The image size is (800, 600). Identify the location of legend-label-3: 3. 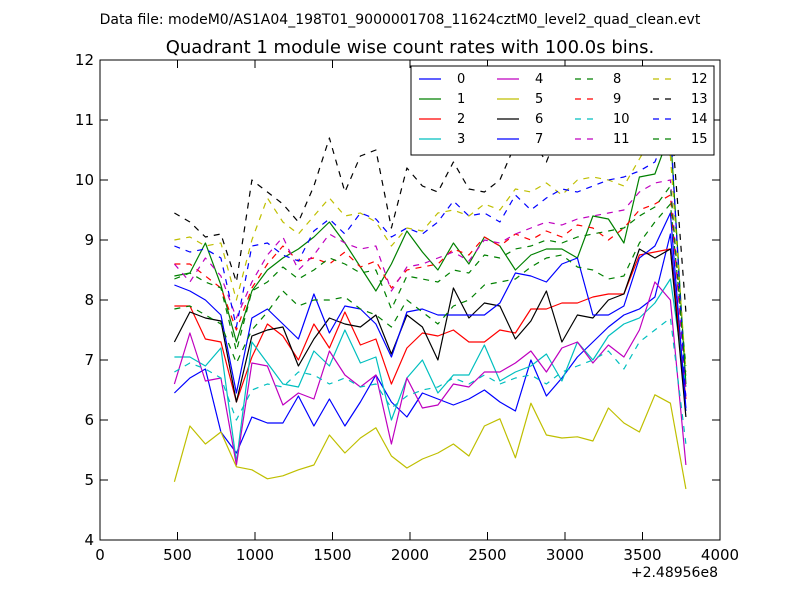
(461, 139).